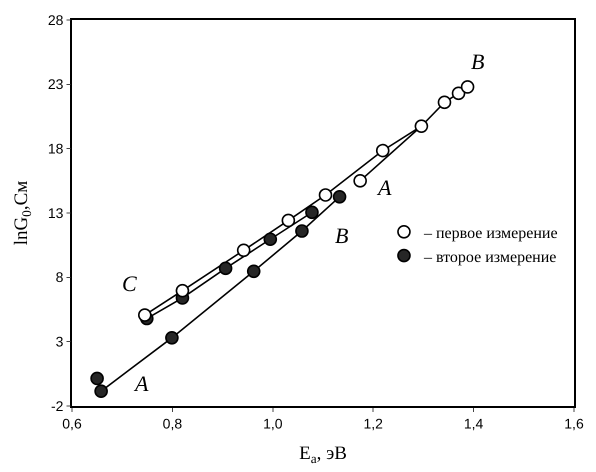 This screenshot has width=596, height=472. What do you see at coordinates (56, 148) in the screenshot?
I see `y-tick-label: 18` at bounding box center [56, 148].